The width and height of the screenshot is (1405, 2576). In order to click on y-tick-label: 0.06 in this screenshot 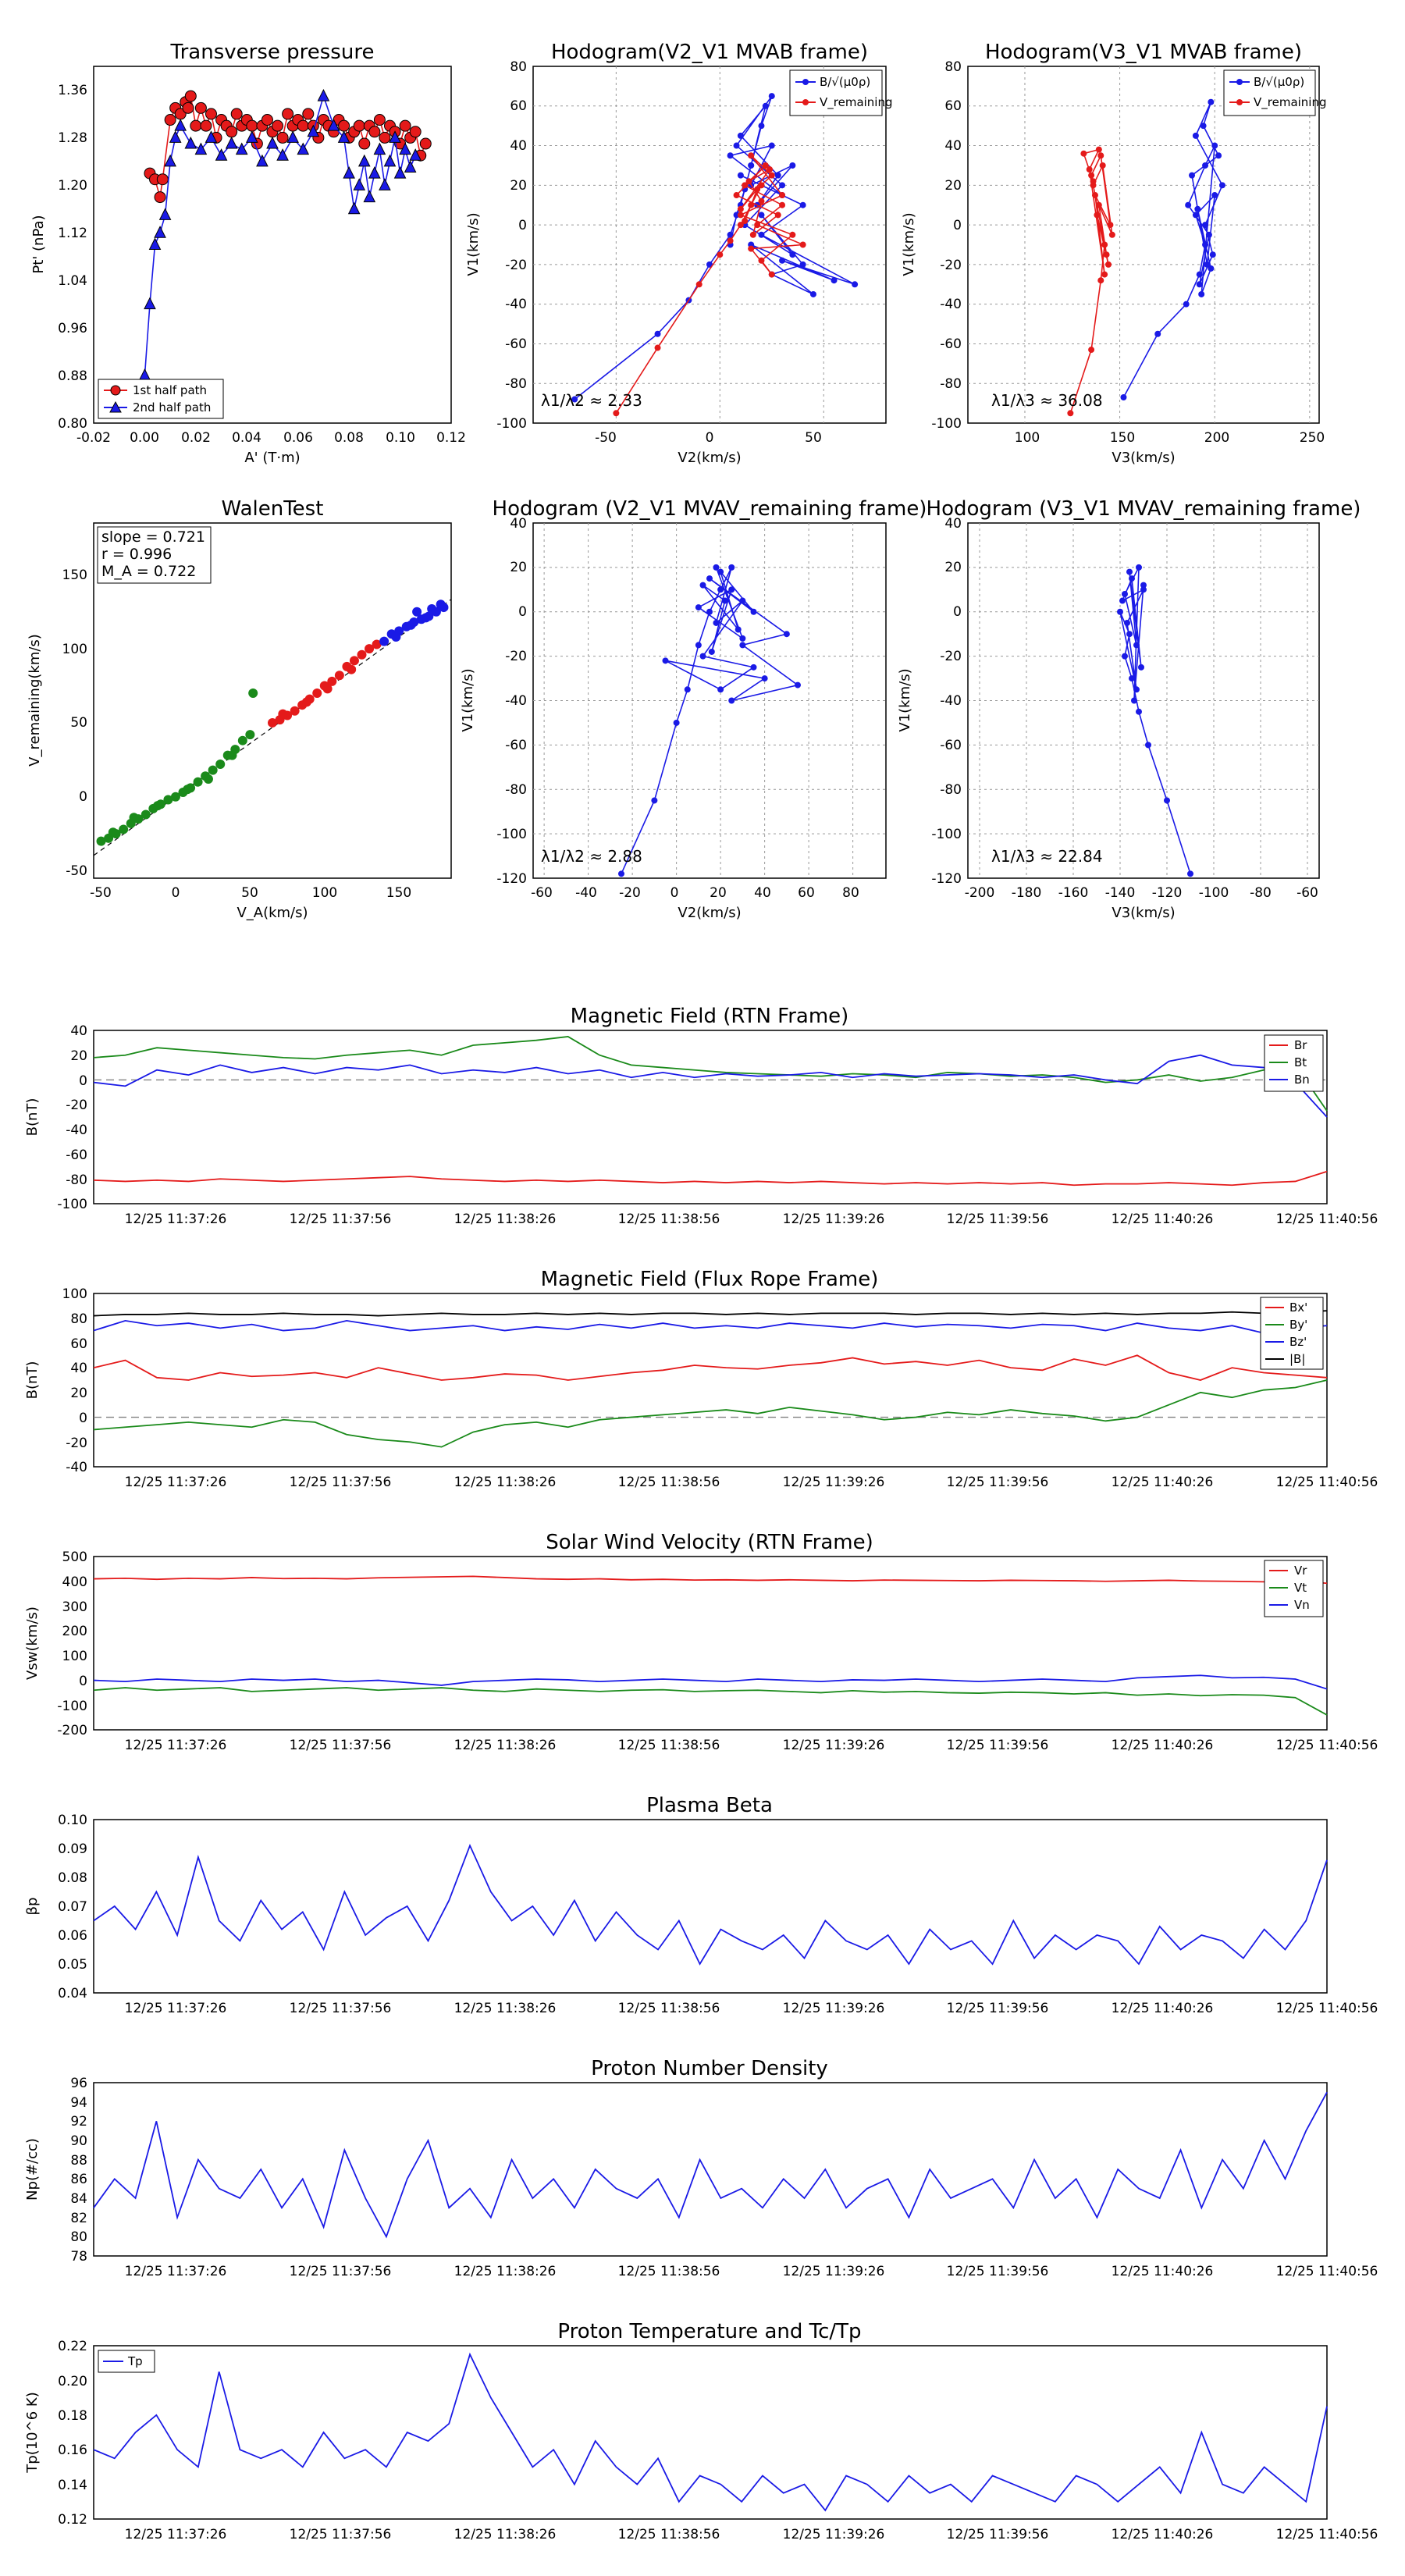, I will do `click(72, 1936)`.